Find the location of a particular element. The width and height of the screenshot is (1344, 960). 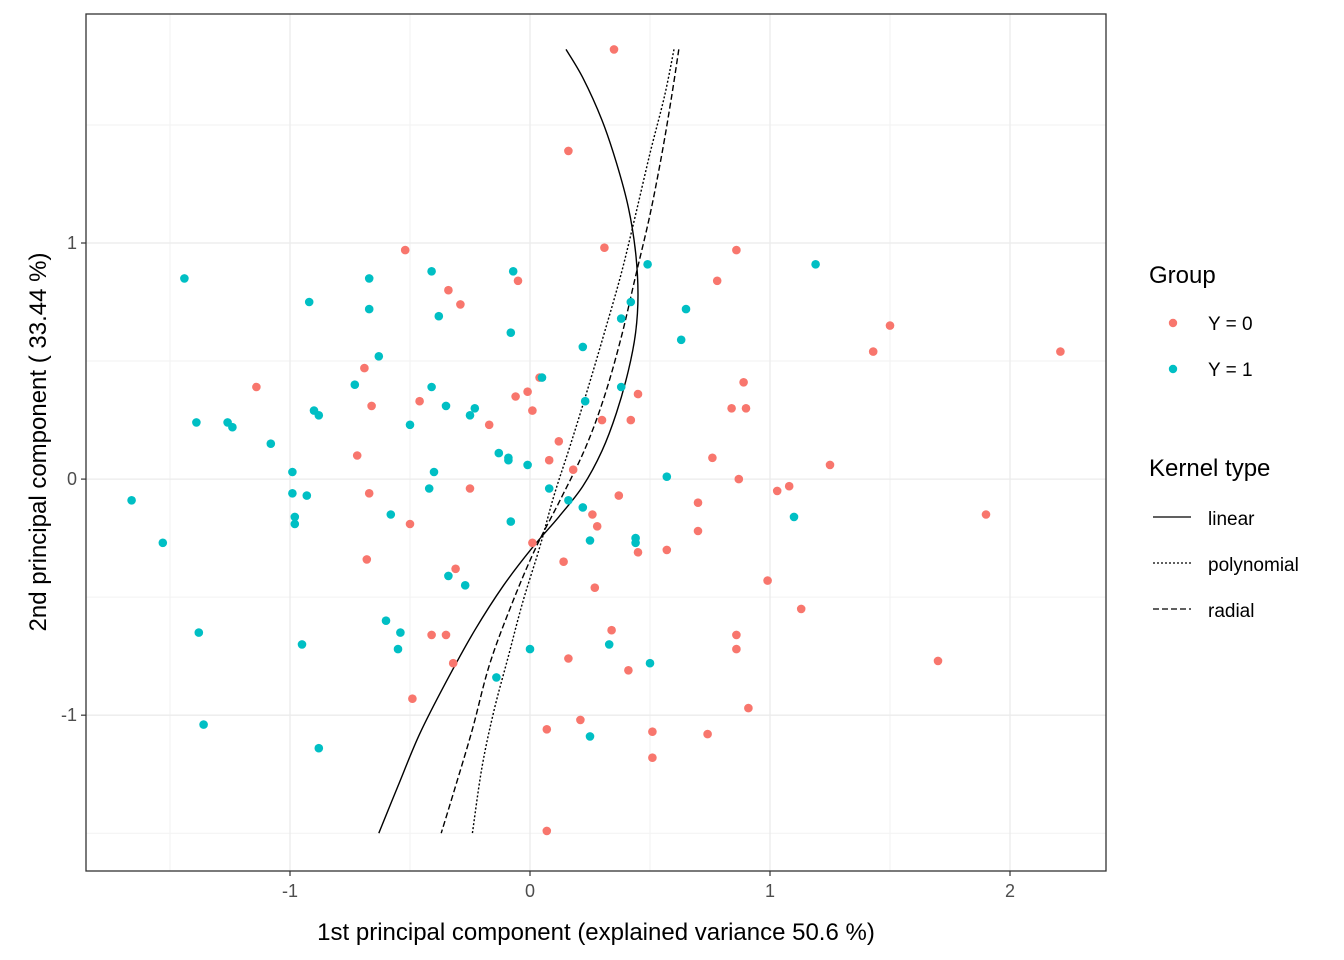

y-tick-label: 0 is located at coordinates (72, 479).